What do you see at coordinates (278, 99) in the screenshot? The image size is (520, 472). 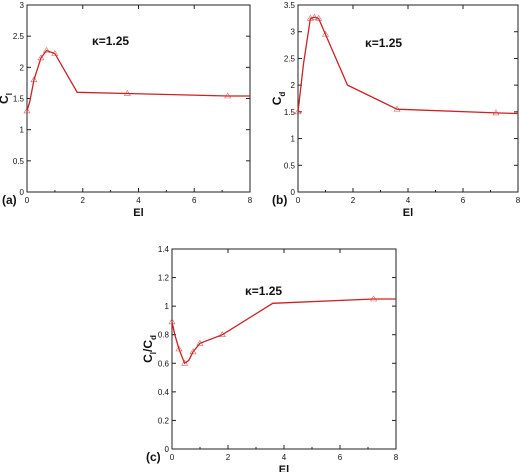 I see `y-axis-label: Cd` at bounding box center [278, 99].